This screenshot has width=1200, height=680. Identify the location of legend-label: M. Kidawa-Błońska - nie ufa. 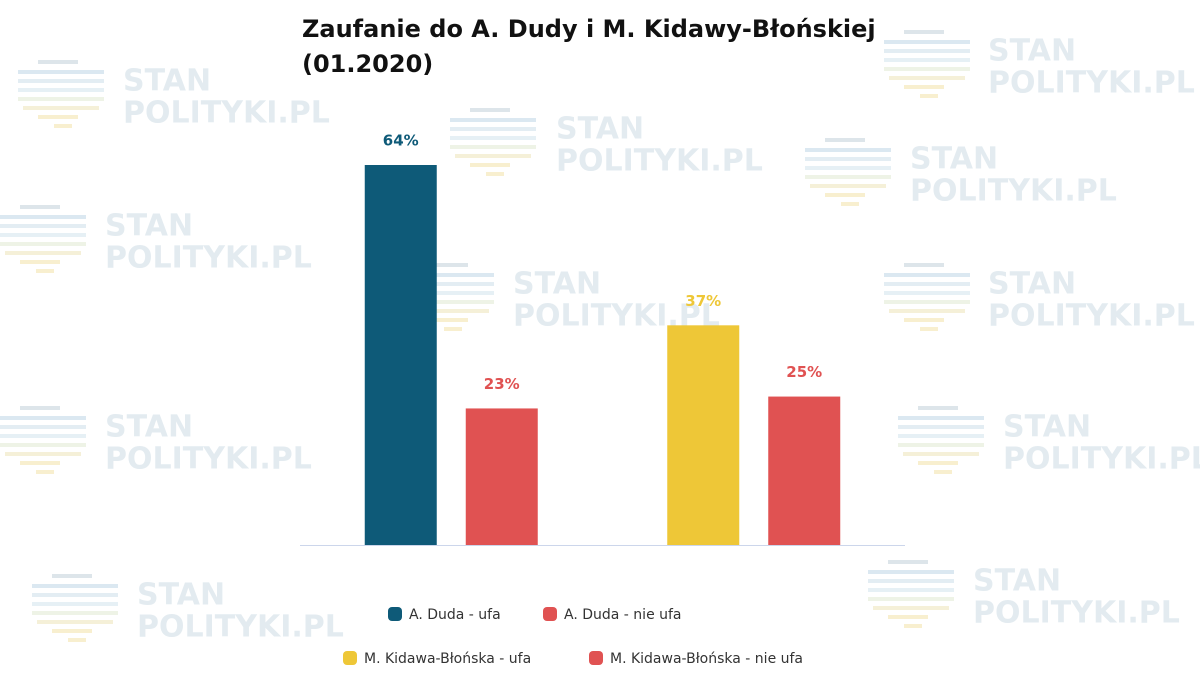
(706, 659).